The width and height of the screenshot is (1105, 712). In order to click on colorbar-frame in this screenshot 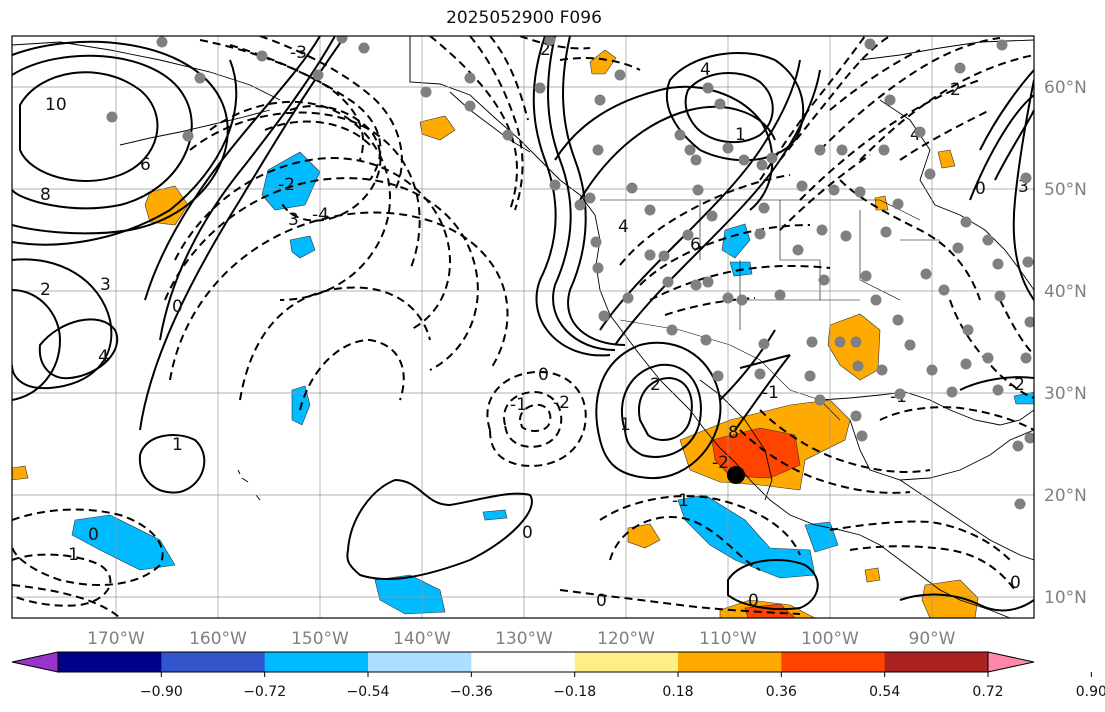, I will do `click(523, 662)`.